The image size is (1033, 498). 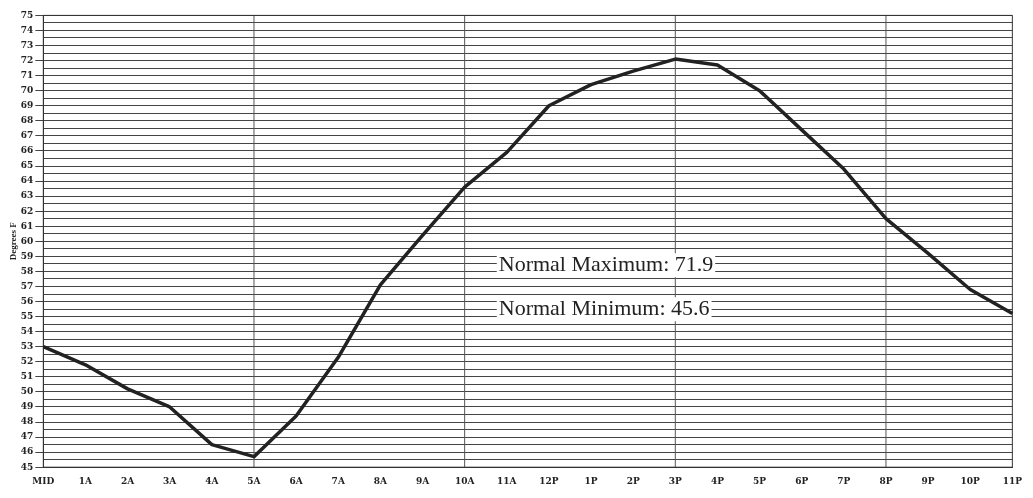 I want to click on y-tick-label: 68, so click(x=27, y=120).